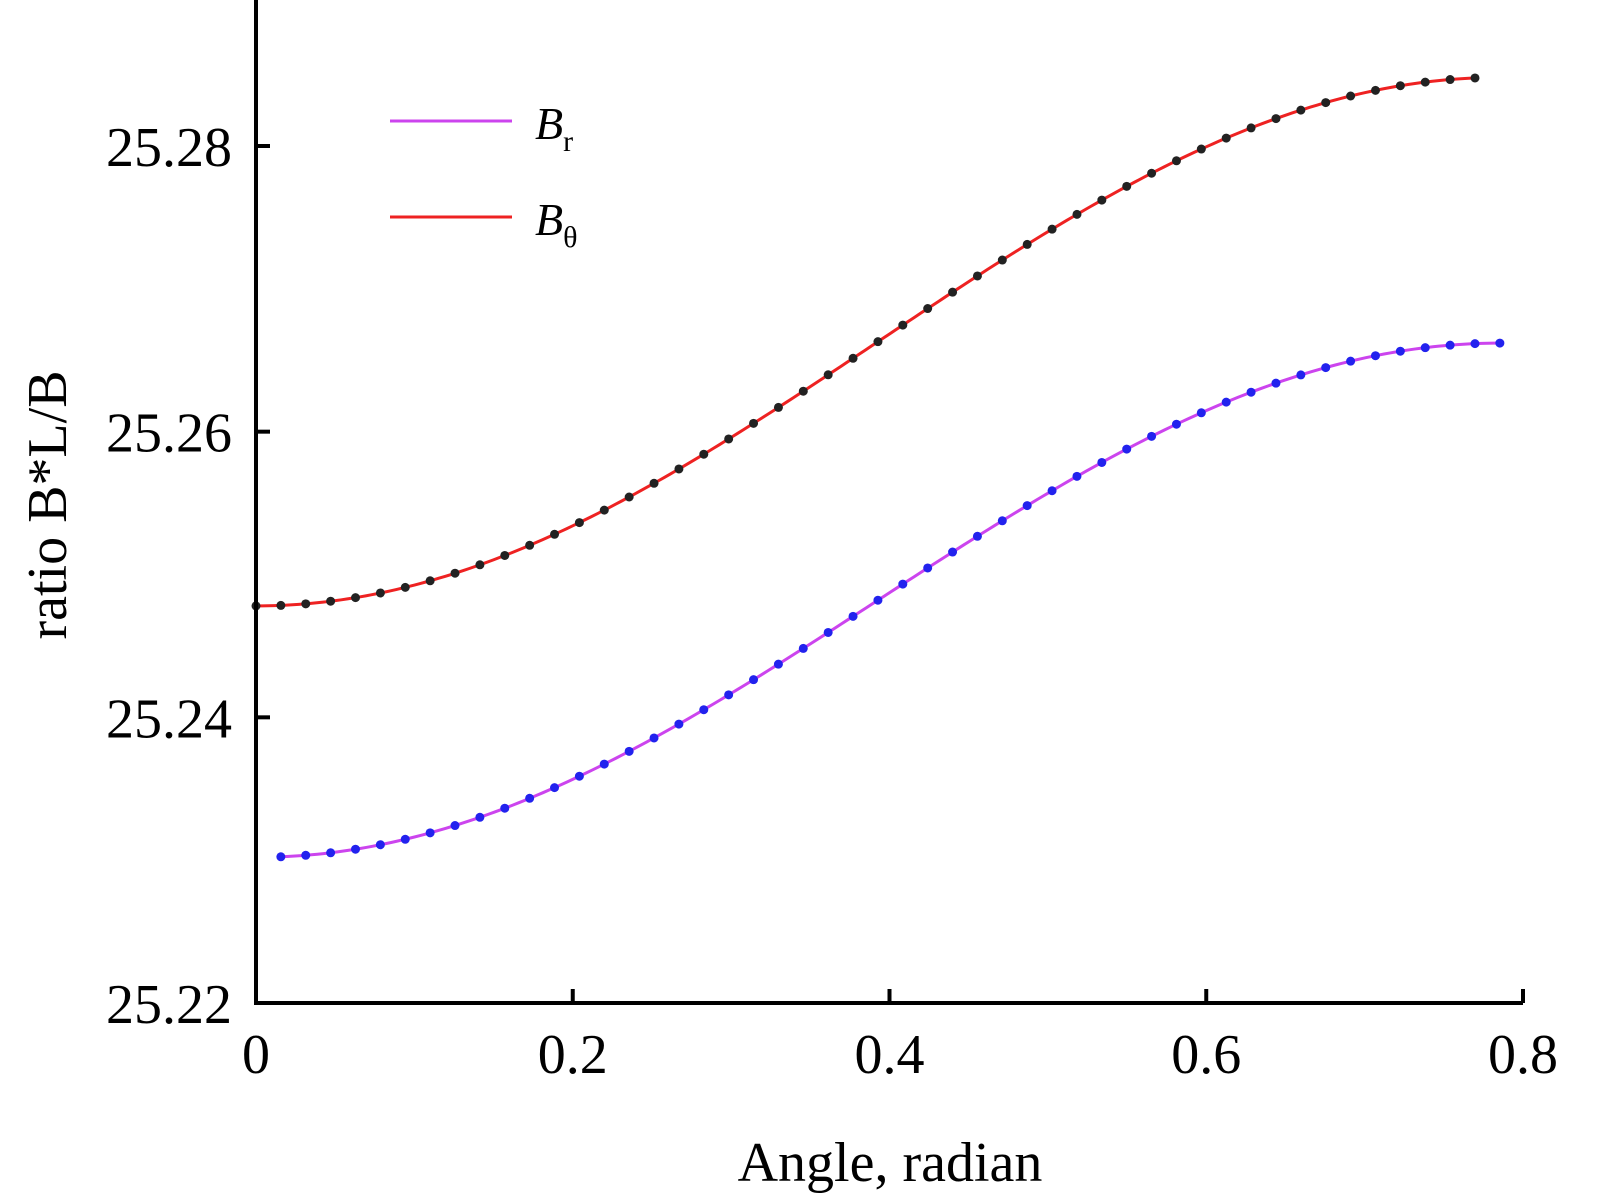 The image size is (1606, 1201). What do you see at coordinates (169, 148) in the screenshot?
I see `y-tick-label: 25.28` at bounding box center [169, 148].